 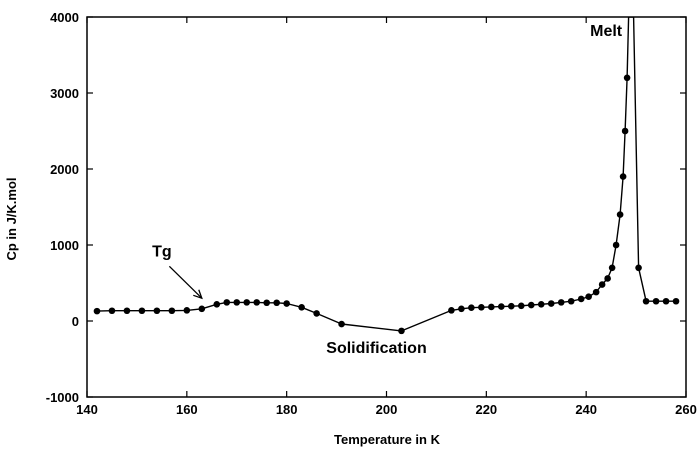 I want to click on y-tick-label: 4000, so click(x=64, y=17).